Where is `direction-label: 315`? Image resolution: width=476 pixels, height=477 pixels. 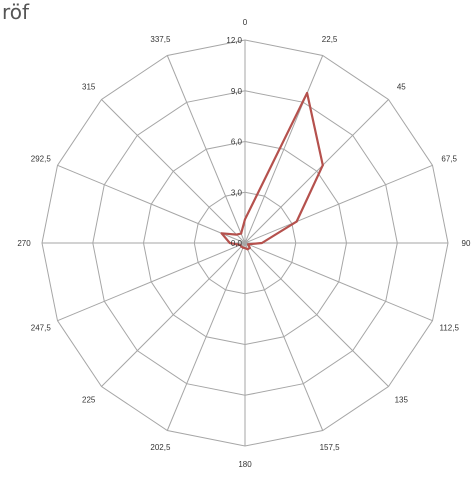 direction-label: 315 is located at coordinates (89, 87).